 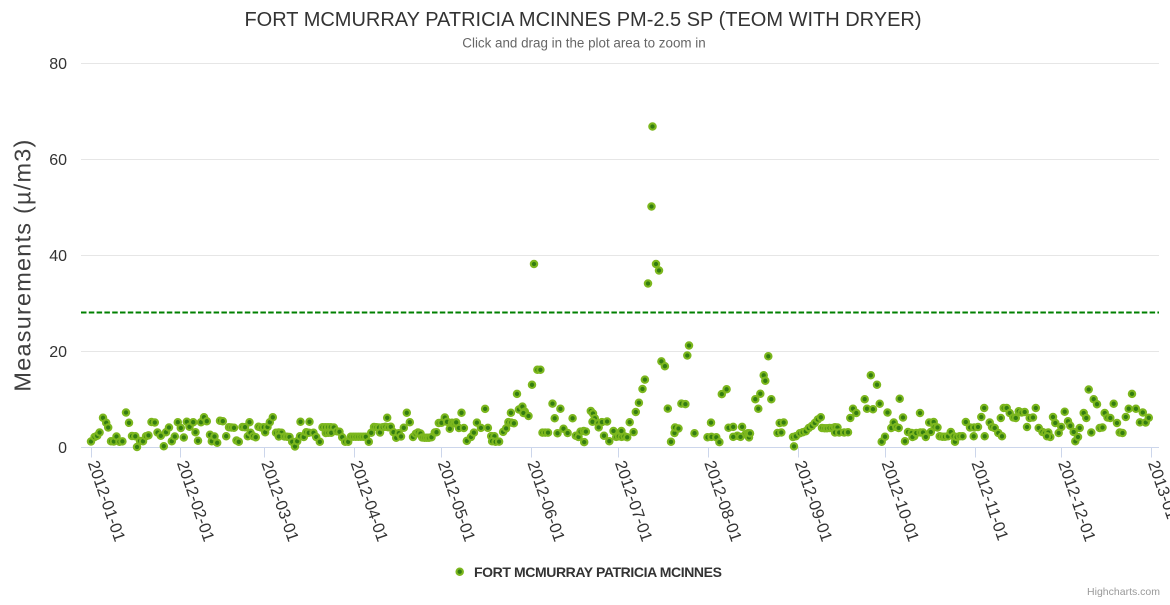 What do you see at coordinates (23, 264) in the screenshot?
I see `svg-text: Measurements (µ/m3)` at bounding box center [23, 264].